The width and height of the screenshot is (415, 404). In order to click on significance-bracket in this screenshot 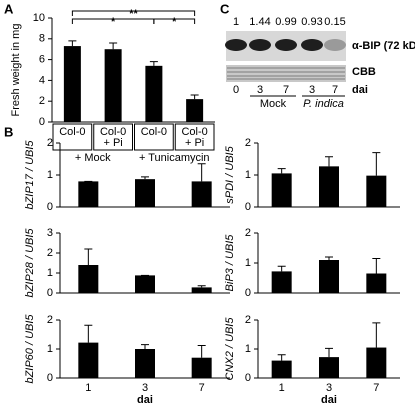, I will do `click(133, 13)`.